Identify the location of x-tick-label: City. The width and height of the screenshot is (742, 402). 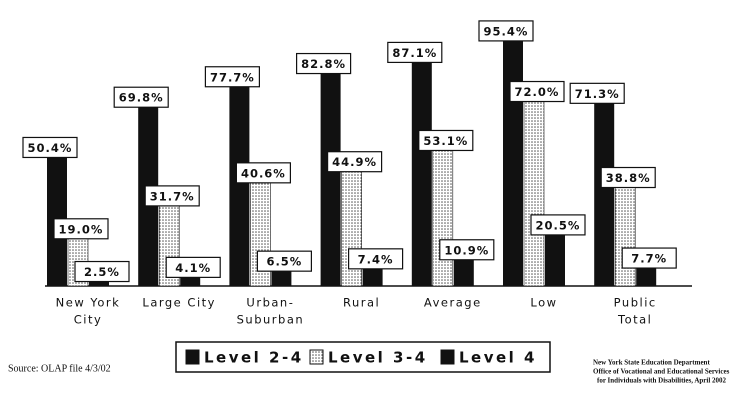
(88, 320).